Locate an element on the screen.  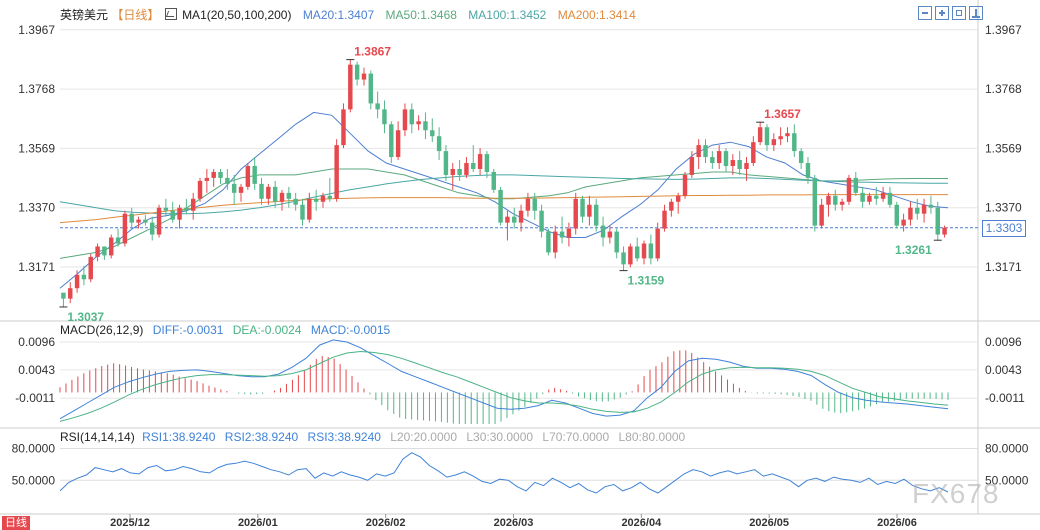
ma50-line is located at coordinates (503, 213).